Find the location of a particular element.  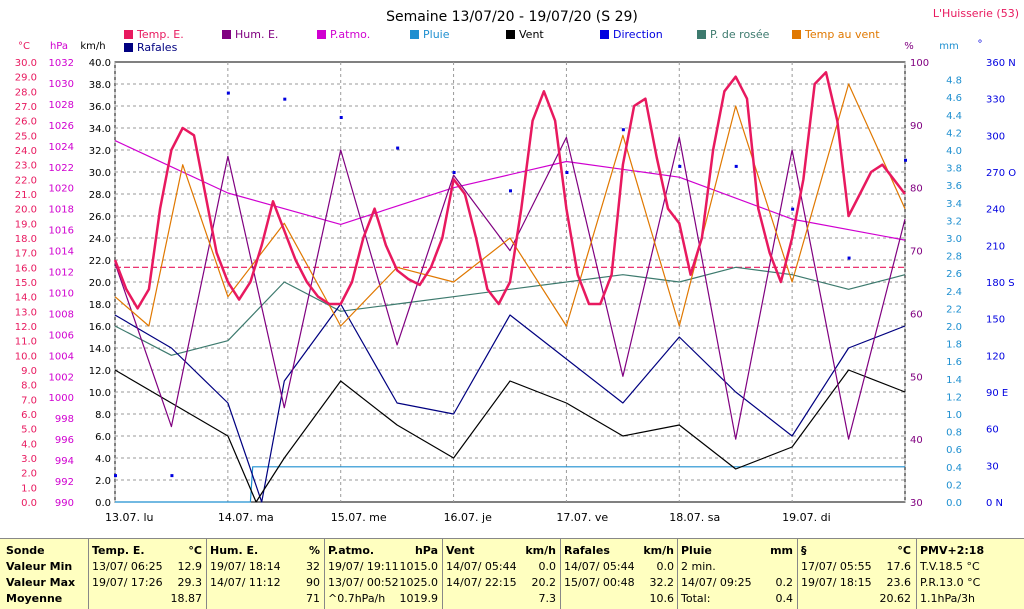

pmv-line-1: T.V.18.5 °C is located at coordinates (950, 566).